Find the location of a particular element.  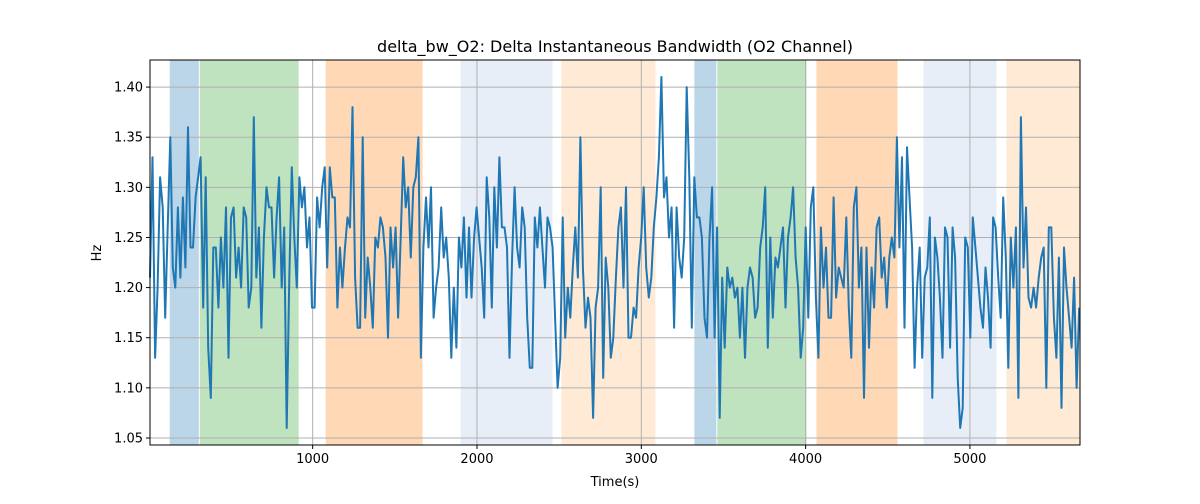

x-axis: 1000 2000 3000 4000 5000 is located at coordinates (641, 456).